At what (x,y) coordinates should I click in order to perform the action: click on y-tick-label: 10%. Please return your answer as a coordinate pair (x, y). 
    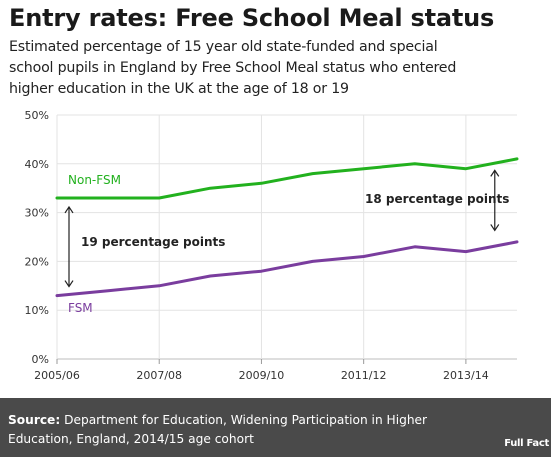
    Looking at the image, I should click on (37, 310).